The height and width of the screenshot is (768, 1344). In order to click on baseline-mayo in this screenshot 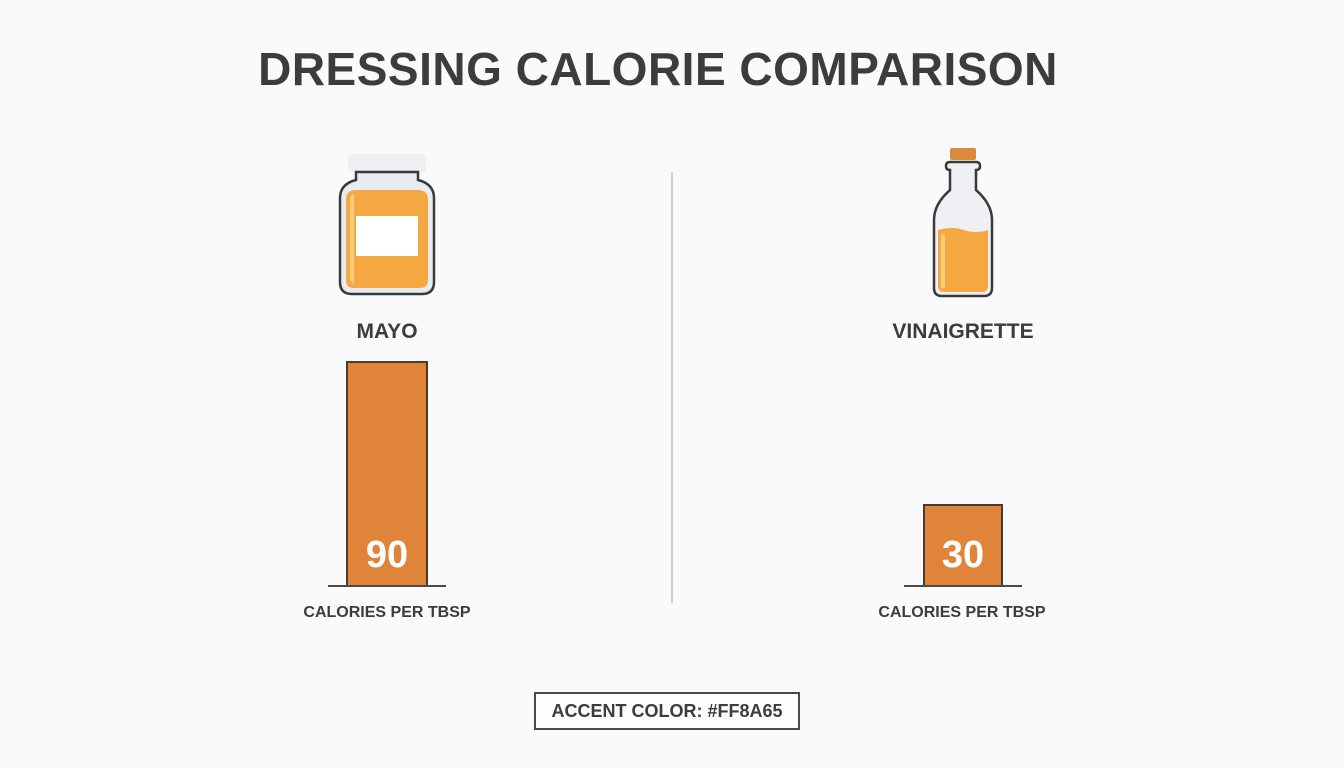, I will do `click(387, 586)`.